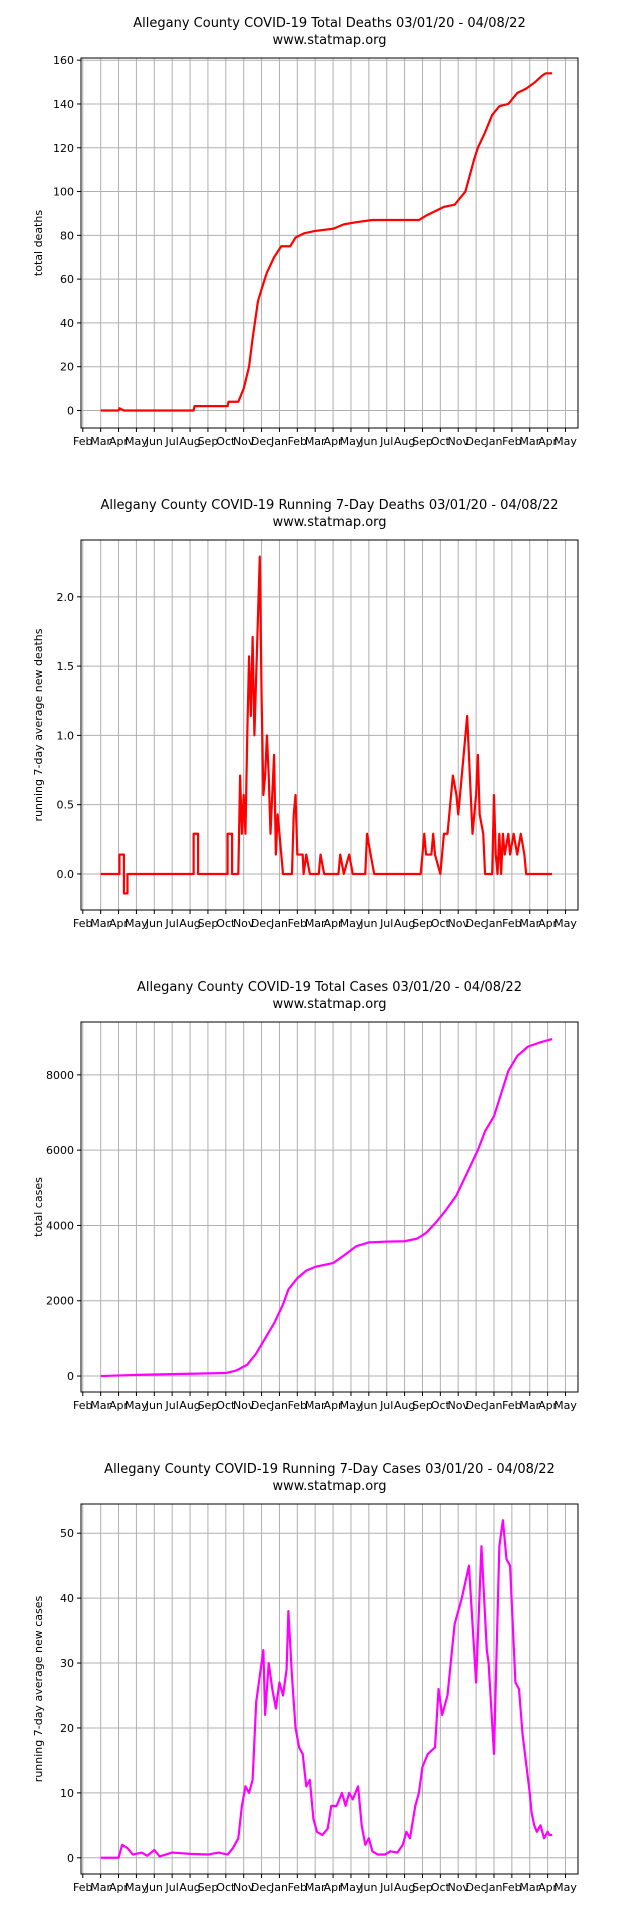 This screenshot has width=640, height=1924. Describe the element at coordinates (66, 666) in the screenshot. I see `y-tick-label: 1.5` at that location.